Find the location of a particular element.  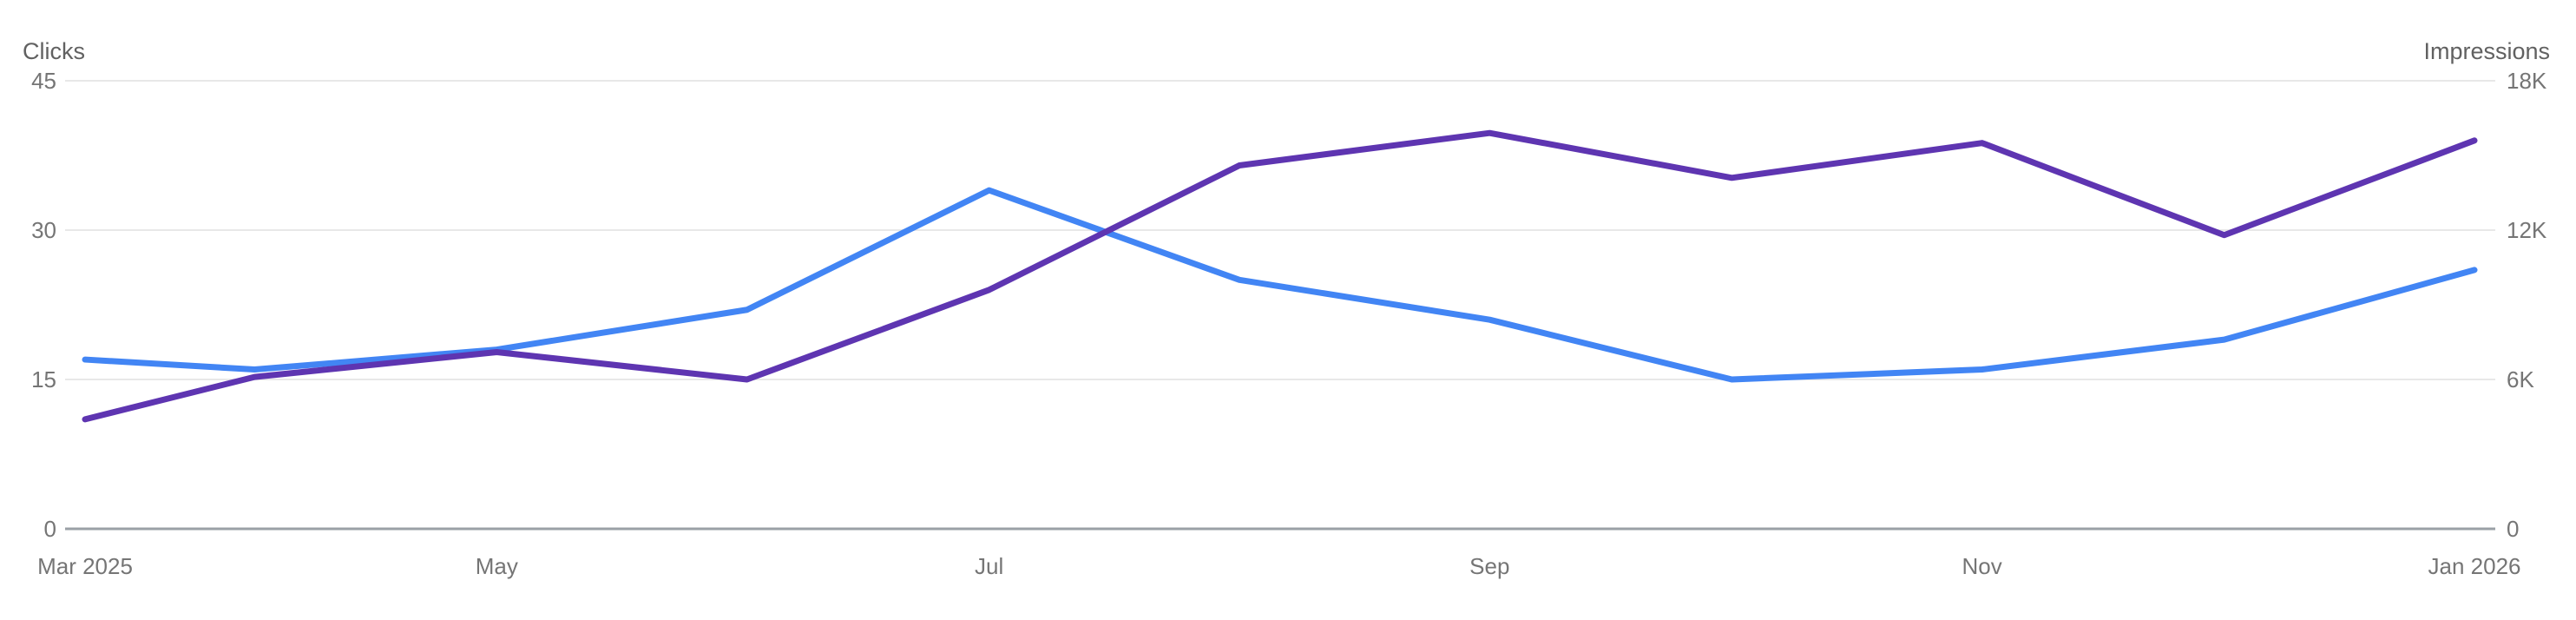

left-axis-title: Clicks is located at coordinates (54, 51).